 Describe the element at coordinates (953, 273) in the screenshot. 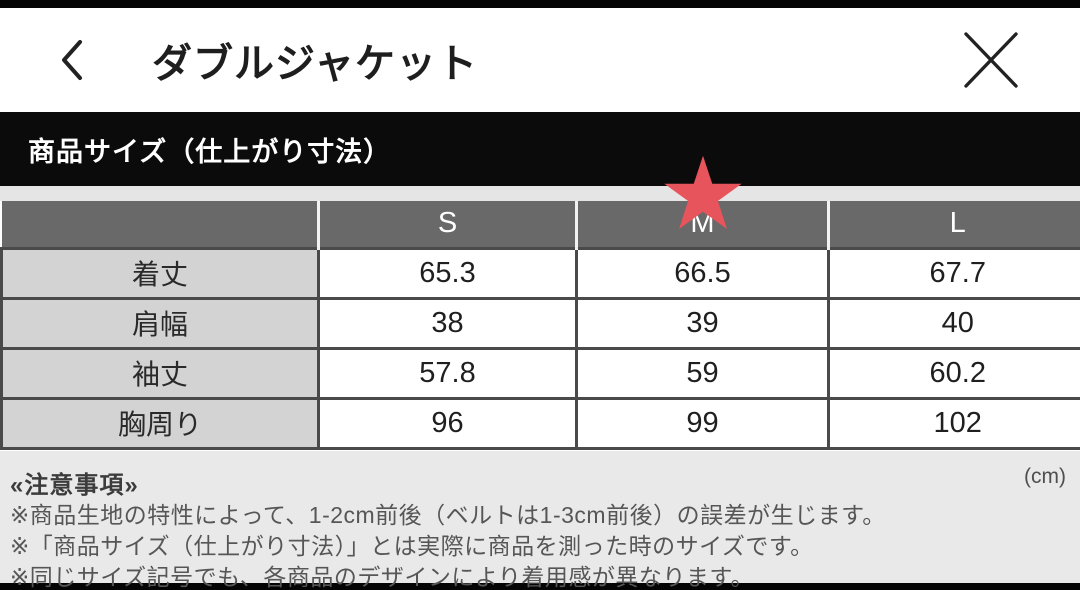

I see `size-cell: 67.7` at that location.